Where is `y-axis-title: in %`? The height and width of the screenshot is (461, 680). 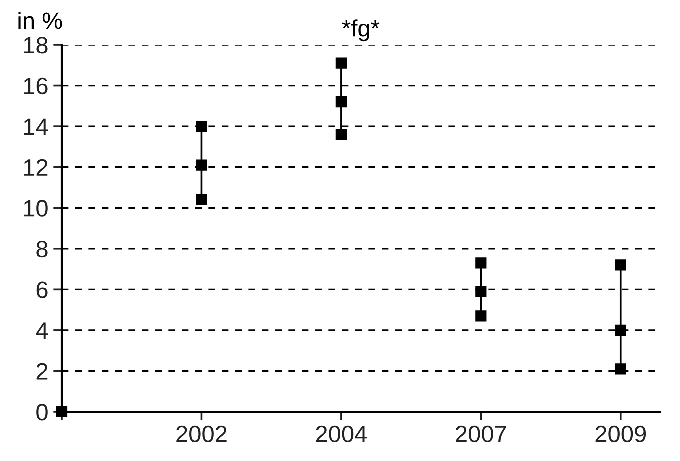 y-axis-title: in % is located at coordinates (40, 21).